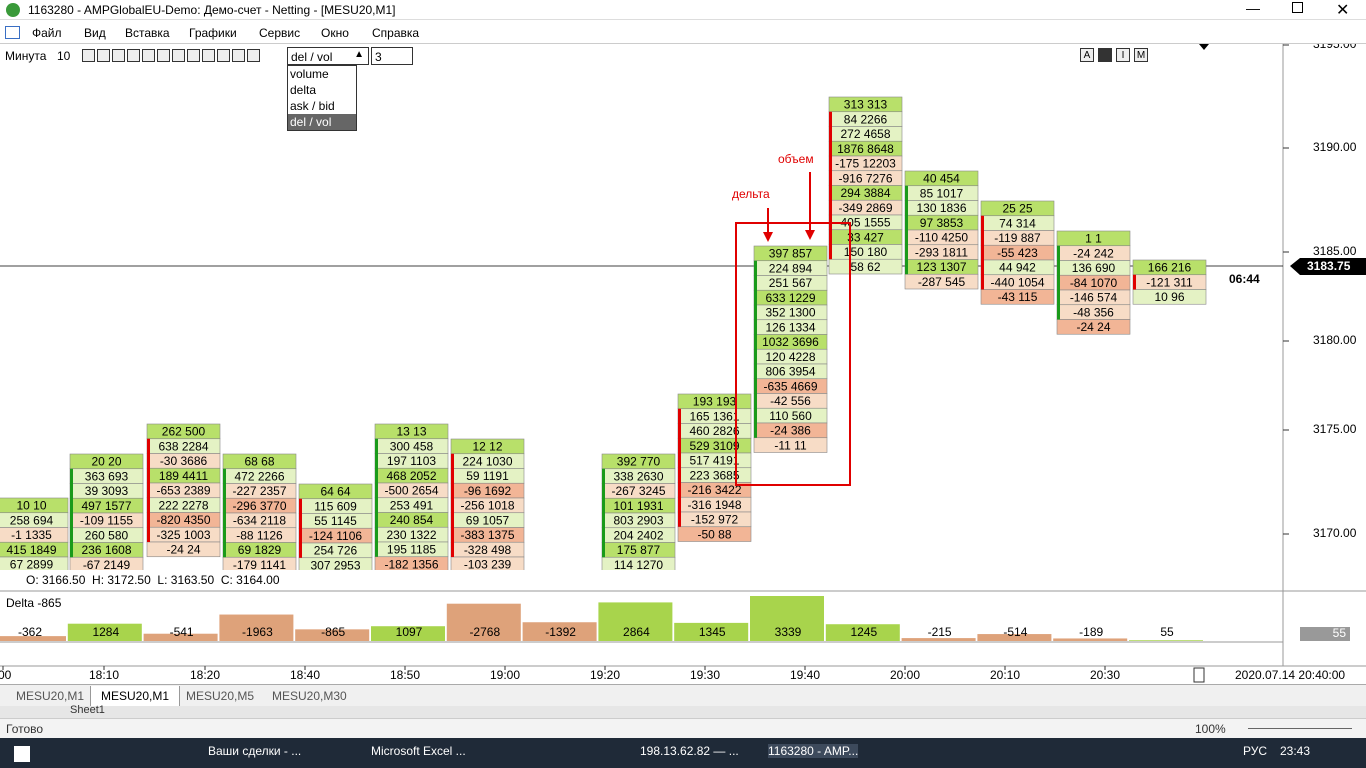  What do you see at coordinates (95, 33) in the screenshot?
I see `menu-item: Вид` at bounding box center [95, 33].